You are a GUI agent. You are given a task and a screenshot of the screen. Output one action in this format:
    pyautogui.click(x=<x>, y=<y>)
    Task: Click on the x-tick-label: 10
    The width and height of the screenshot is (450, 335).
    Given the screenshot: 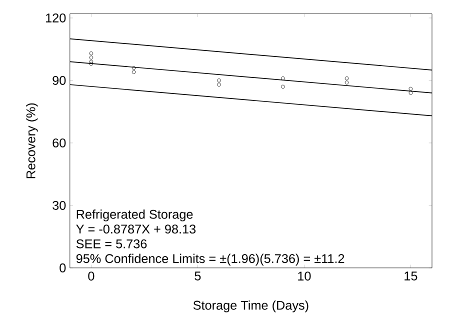 What is the action you would take?
    pyautogui.click(x=304, y=276)
    